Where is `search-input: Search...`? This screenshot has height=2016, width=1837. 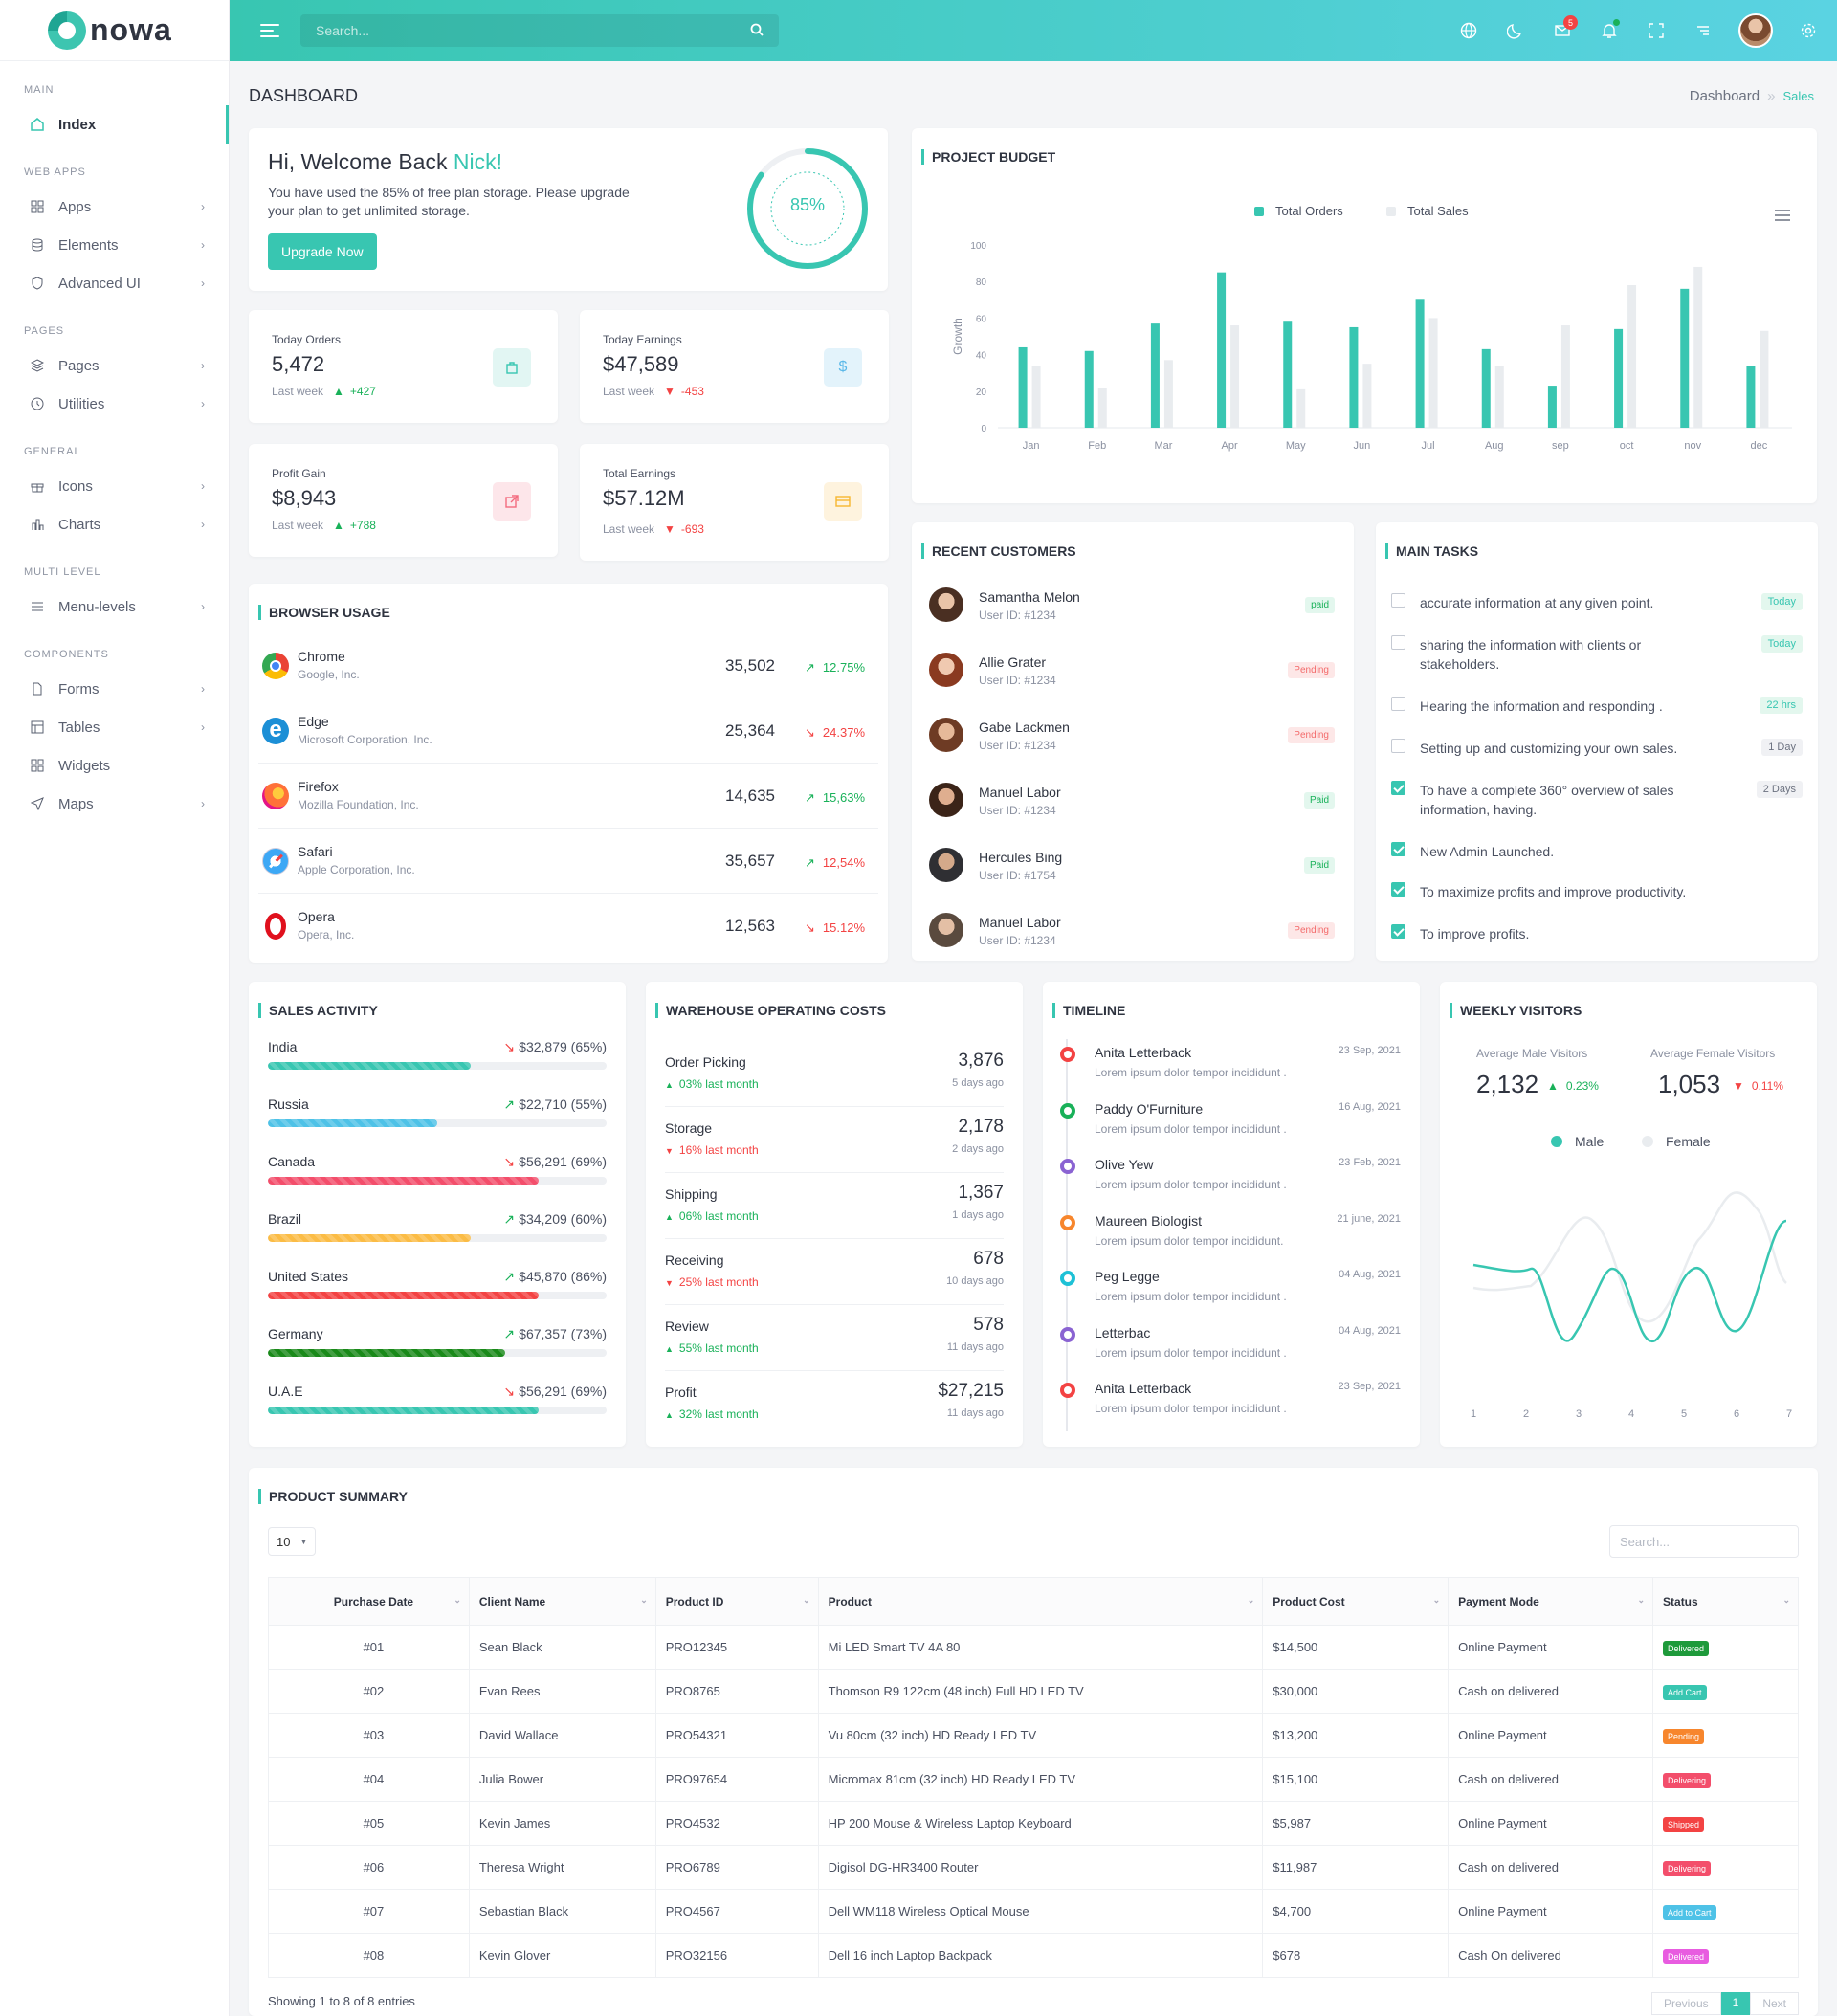
search-input: Search... is located at coordinates (539, 30).